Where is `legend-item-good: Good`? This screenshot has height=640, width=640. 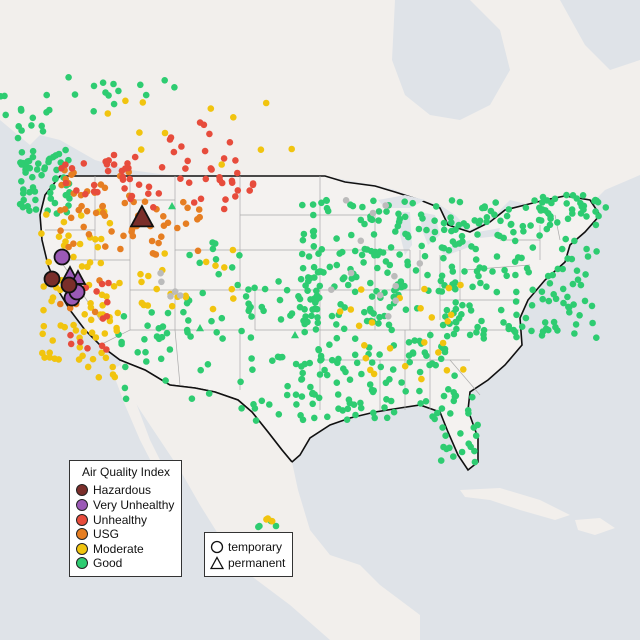 legend-item-good: Good is located at coordinates (99, 563).